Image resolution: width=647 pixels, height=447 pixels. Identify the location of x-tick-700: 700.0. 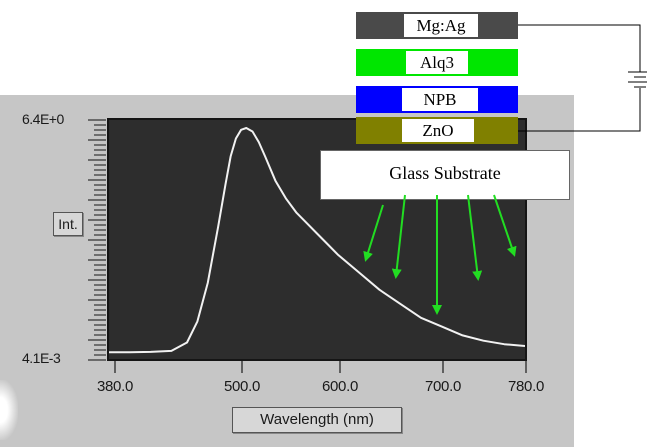
(443, 386).